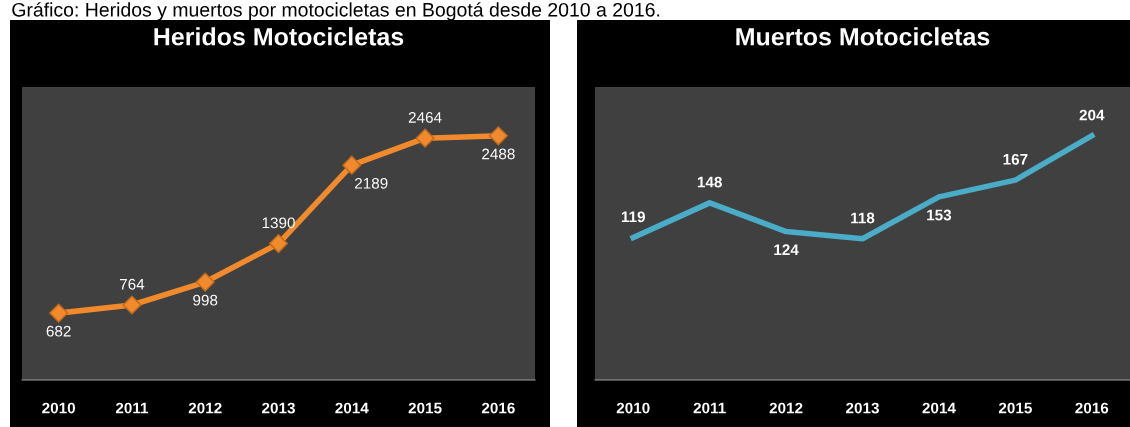  What do you see at coordinates (425, 117) in the screenshot?
I see `data-label: 2464` at bounding box center [425, 117].